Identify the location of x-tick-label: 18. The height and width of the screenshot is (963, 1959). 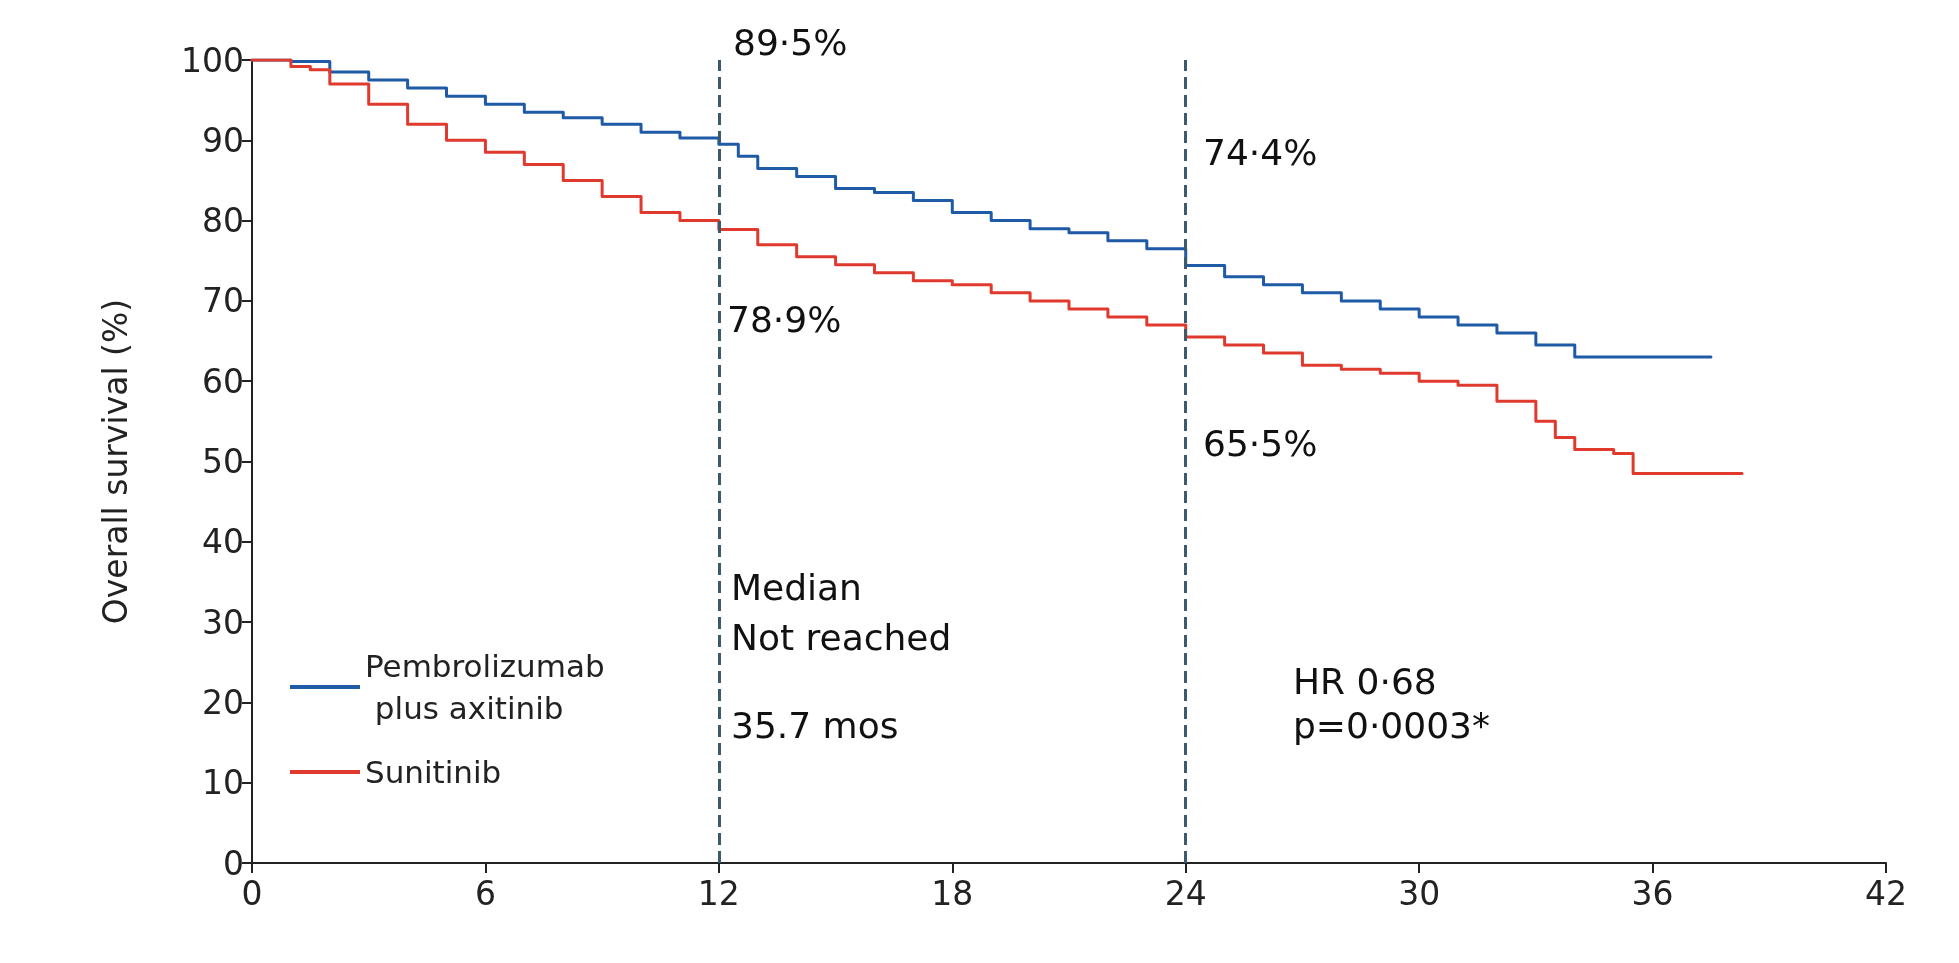
(952, 893).